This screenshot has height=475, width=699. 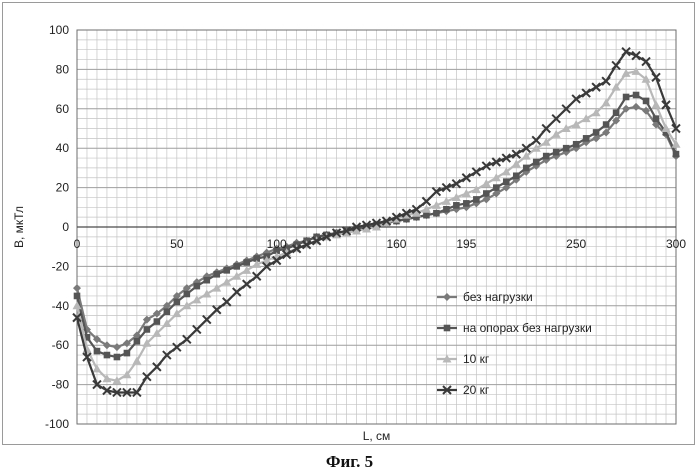 What do you see at coordinates (576, 244) in the screenshot?
I see `x-tick-label: 250` at bounding box center [576, 244].